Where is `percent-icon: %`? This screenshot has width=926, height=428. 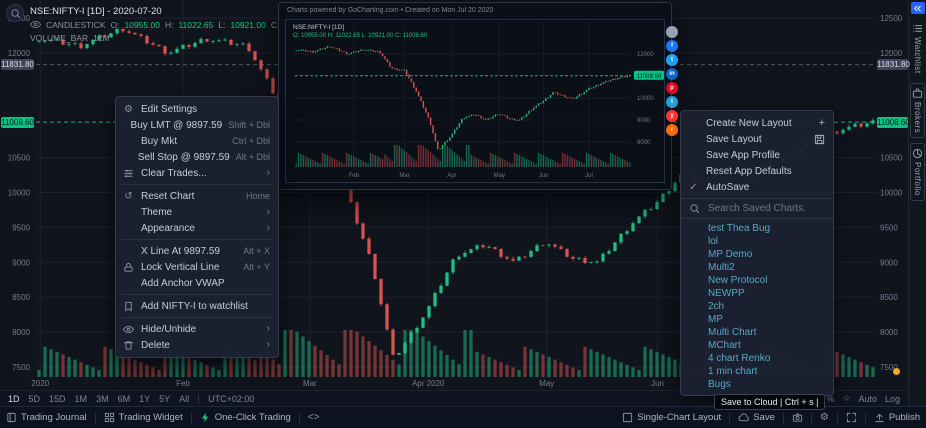 percent-icon: % is located at coordinates (830, 398).